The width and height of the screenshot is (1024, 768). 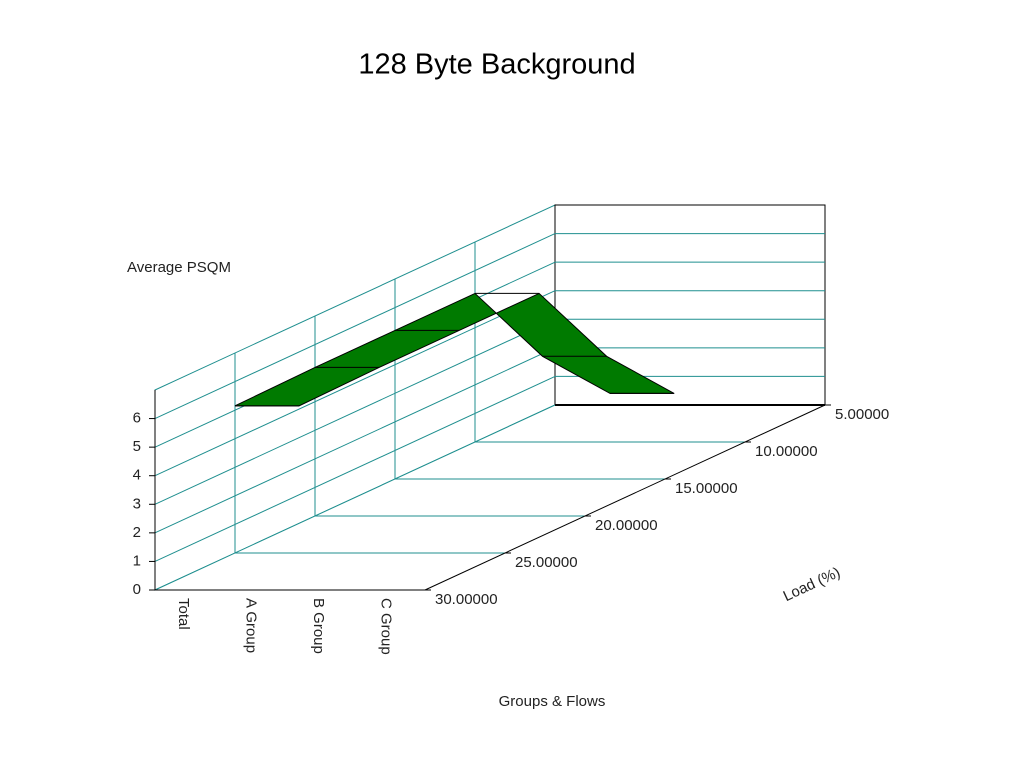 I want to click on z-tick-label: 5.00000, so click(x=862, y=414).